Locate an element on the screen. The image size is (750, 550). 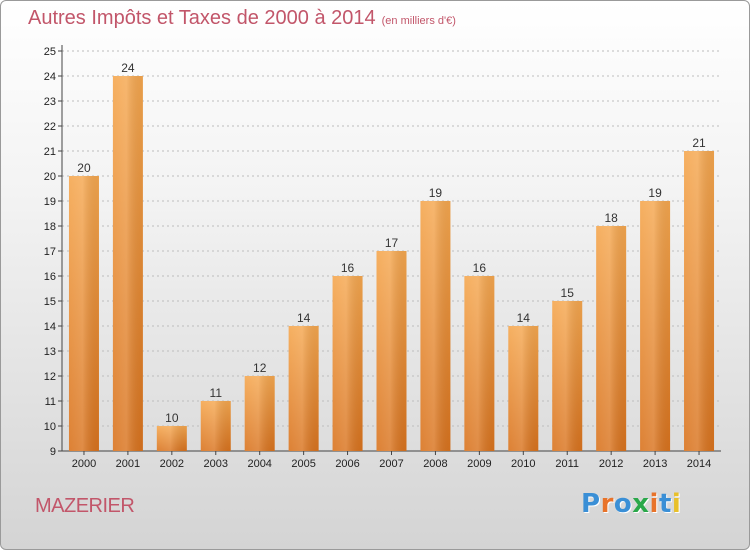
y-tick-label: 23 is located at coordinates (50, 102).